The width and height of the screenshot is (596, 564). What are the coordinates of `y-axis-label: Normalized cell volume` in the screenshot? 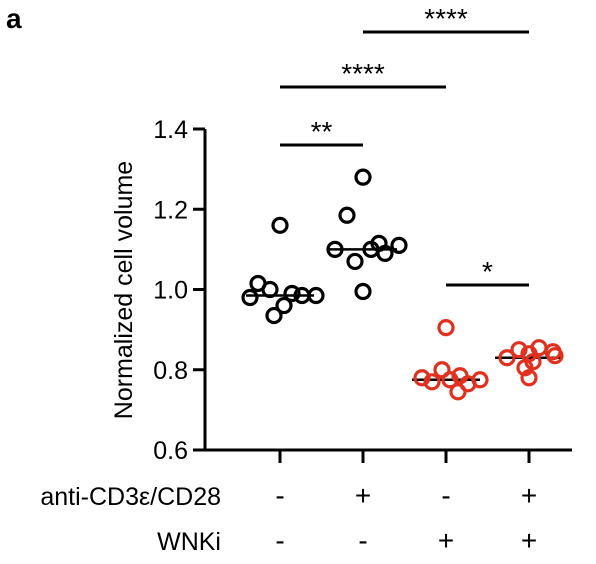 It's located at (124, 290).